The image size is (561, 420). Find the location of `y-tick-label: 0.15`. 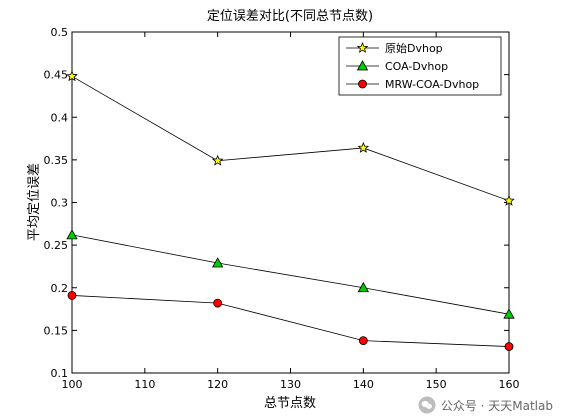

y-tick-label: 0.15 is located at coordinates (56, 330).